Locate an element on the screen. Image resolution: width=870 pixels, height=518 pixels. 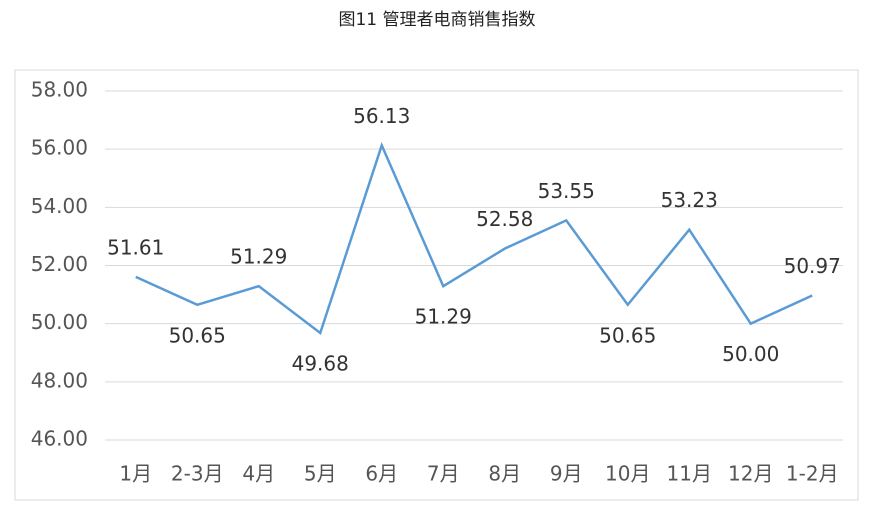
y-tick-label: 58.00 is located at coordinates (59, 90).